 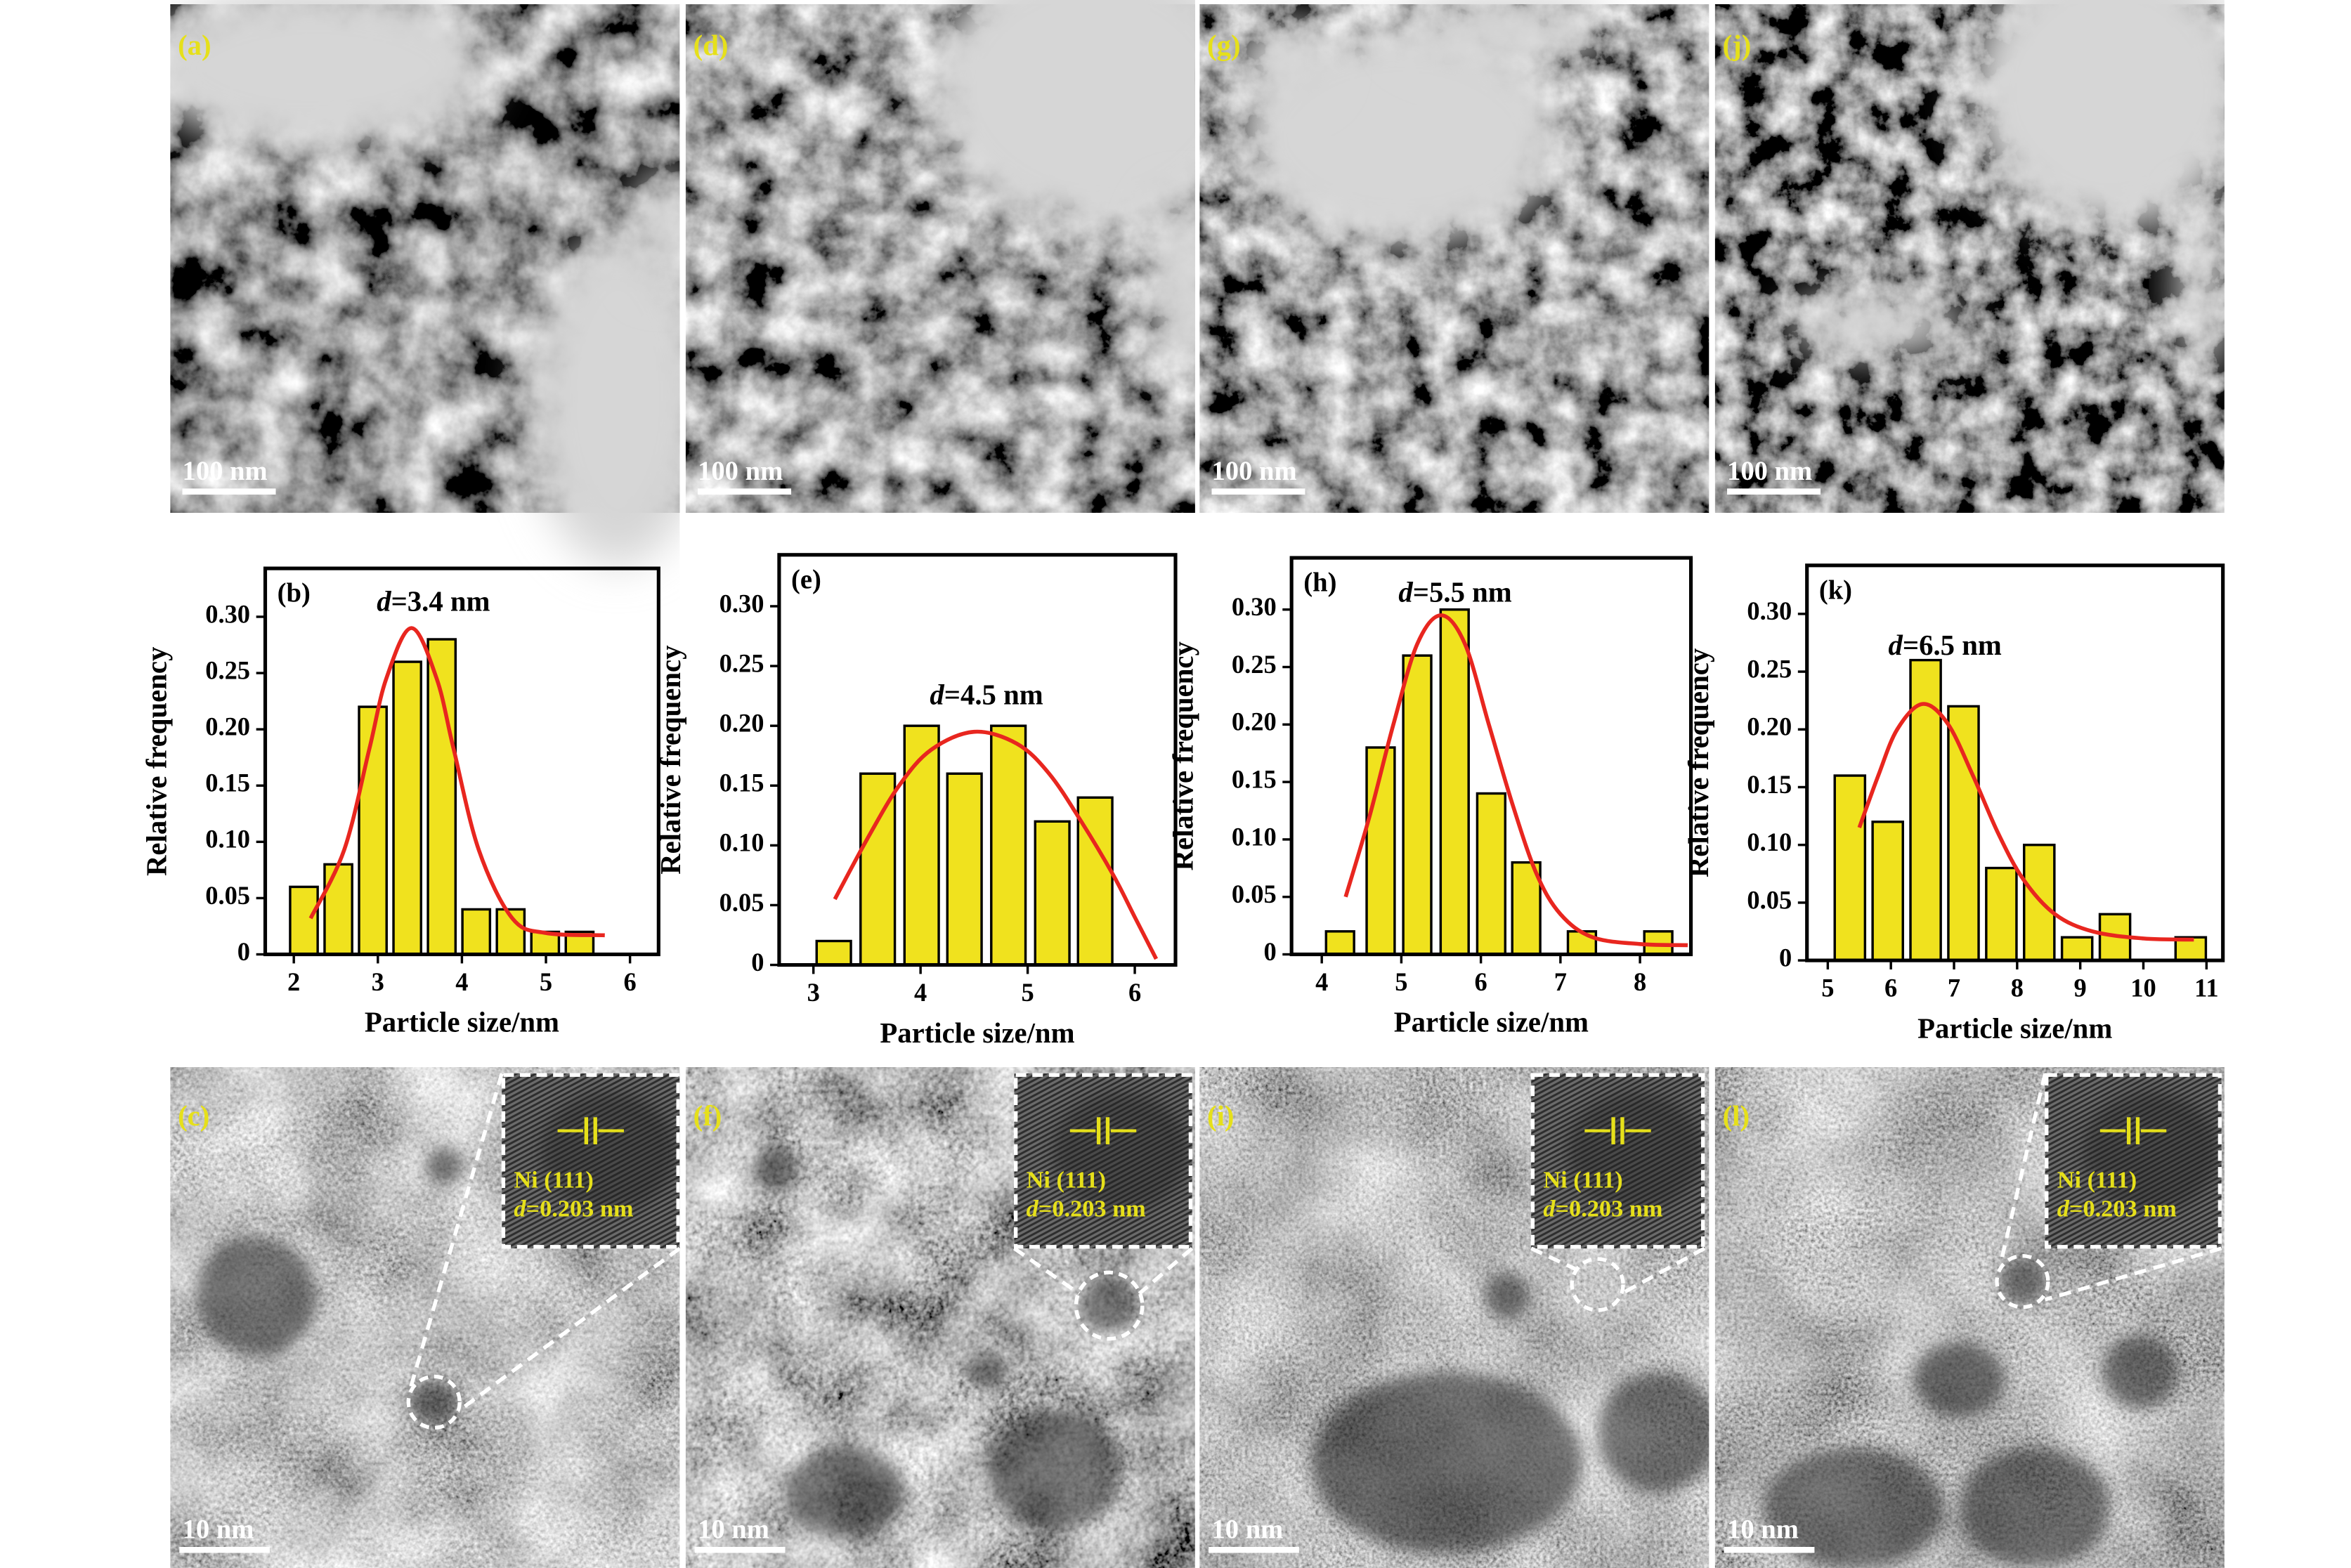 I want to click on annotation-value: =6.5 nm, so click(x=1953, y=645).